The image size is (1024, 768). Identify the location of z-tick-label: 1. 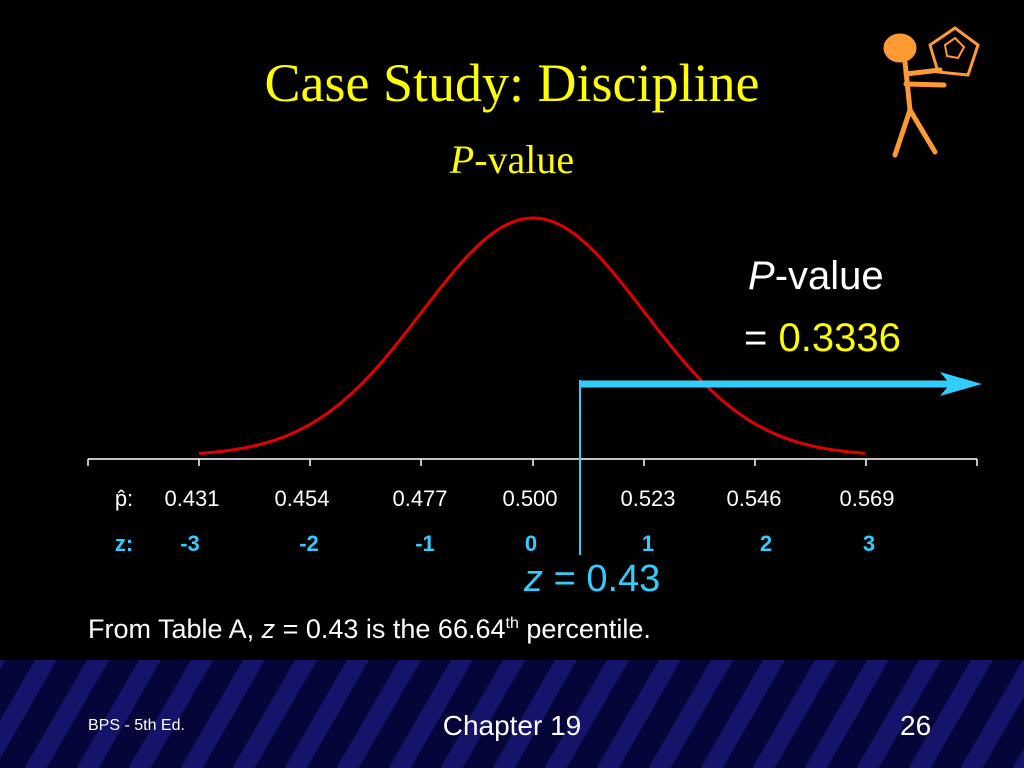
(648, 543).